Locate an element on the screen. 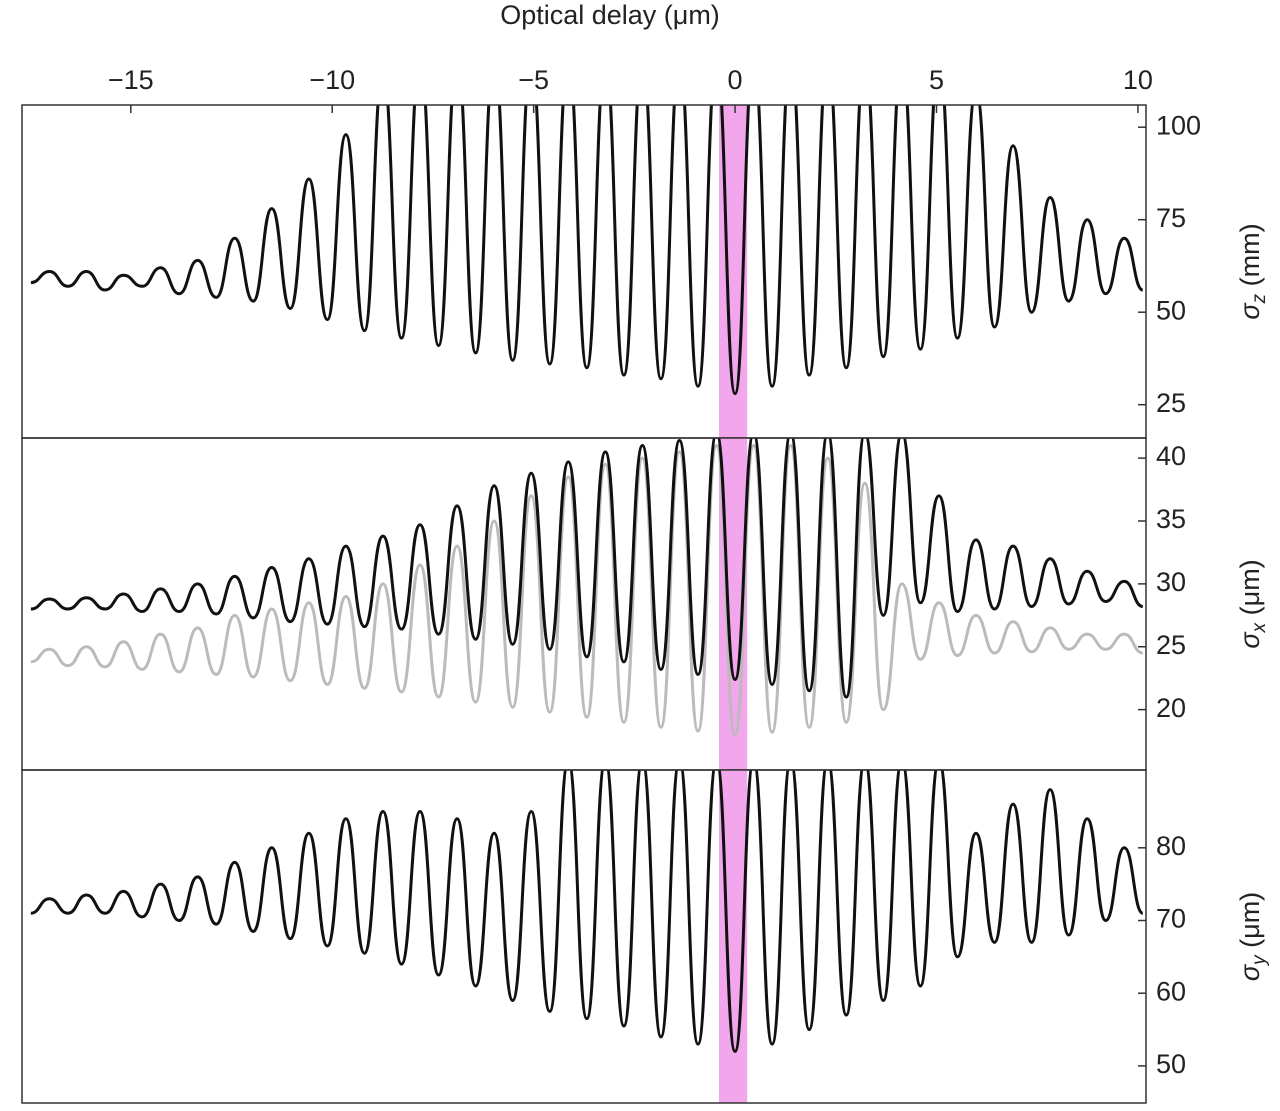  x-tick-label: −10 is located at coordinates (332, 80).